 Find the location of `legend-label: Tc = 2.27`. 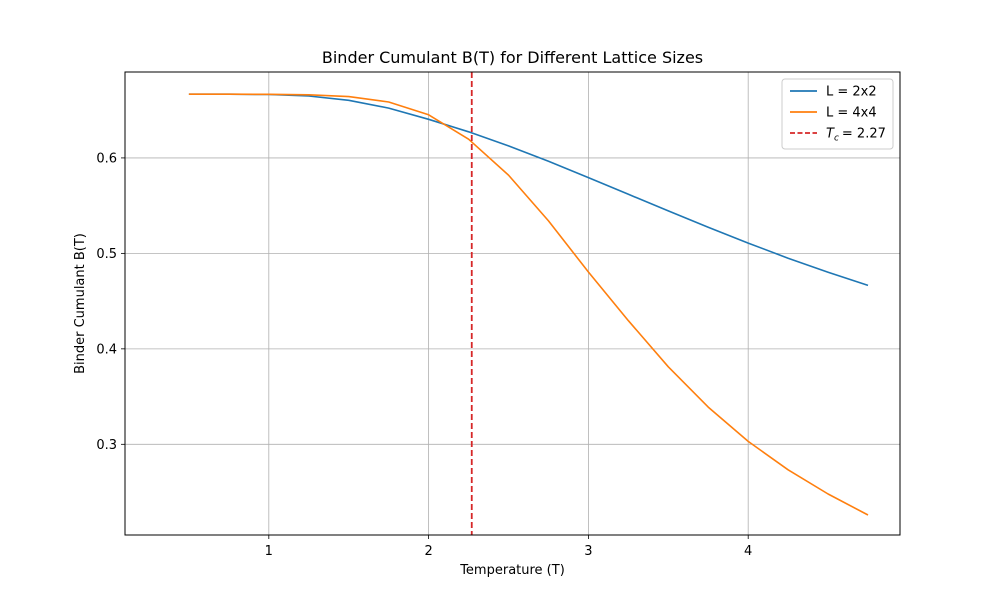

legend-label: Tc = 2.27 is located at coordinates (856, 135).